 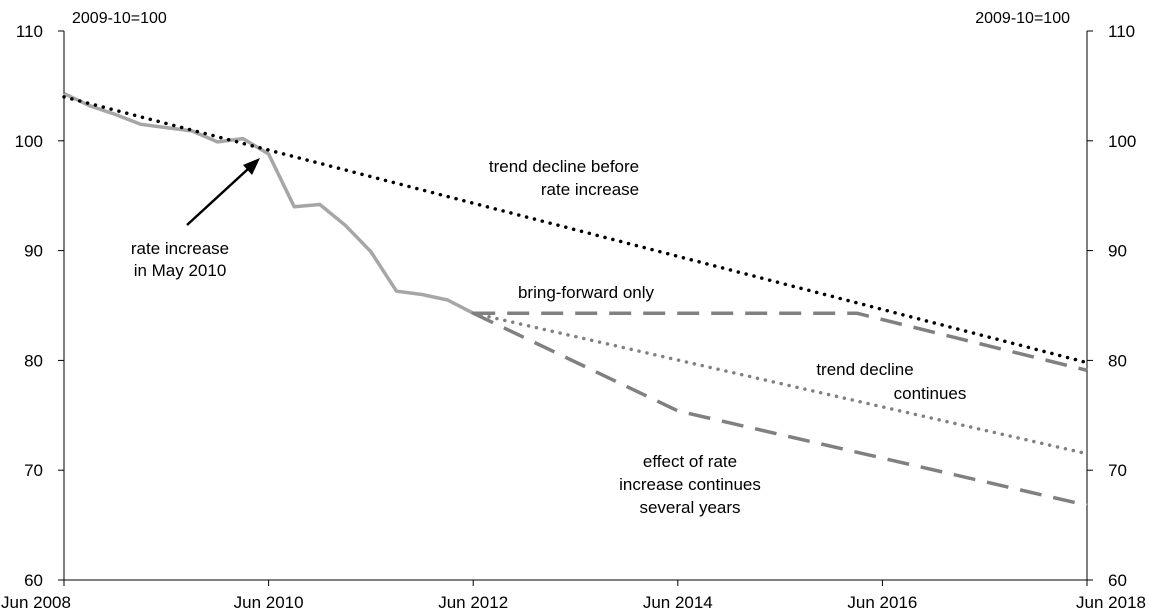 I want to click on left-y-tick-label: 60, so click(x=33, y=580).